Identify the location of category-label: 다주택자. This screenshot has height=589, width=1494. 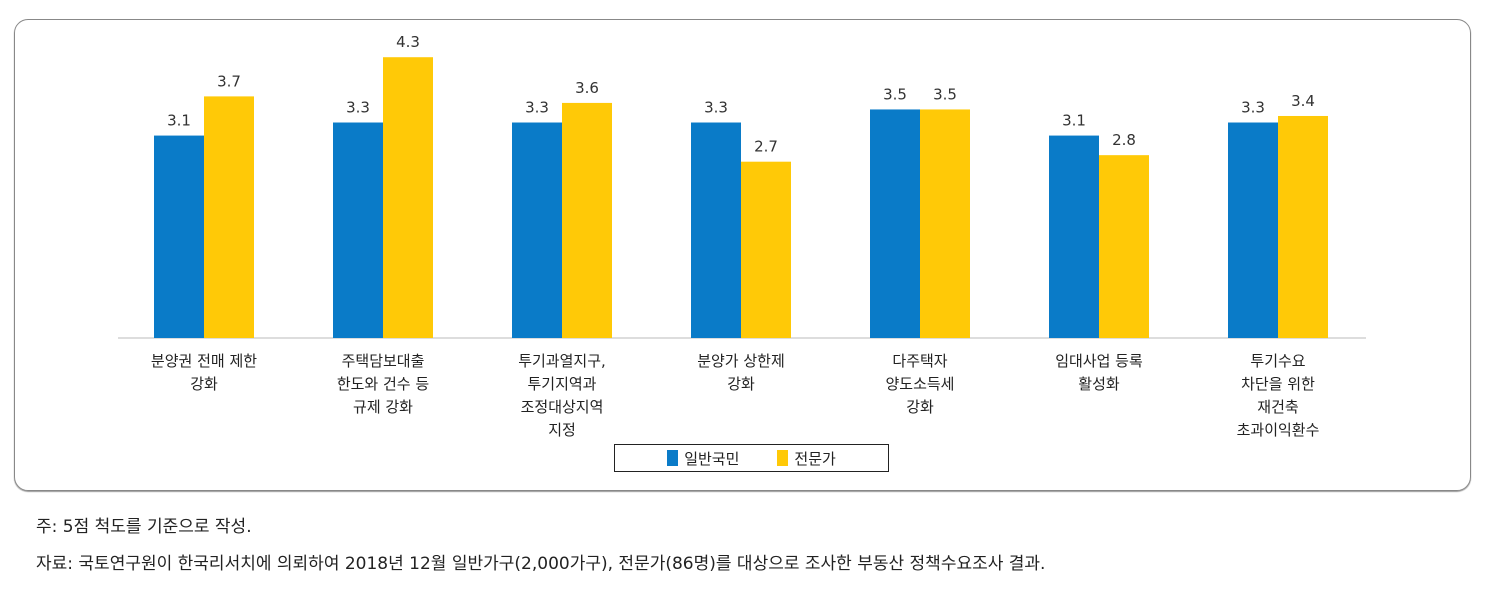
(919, 361).